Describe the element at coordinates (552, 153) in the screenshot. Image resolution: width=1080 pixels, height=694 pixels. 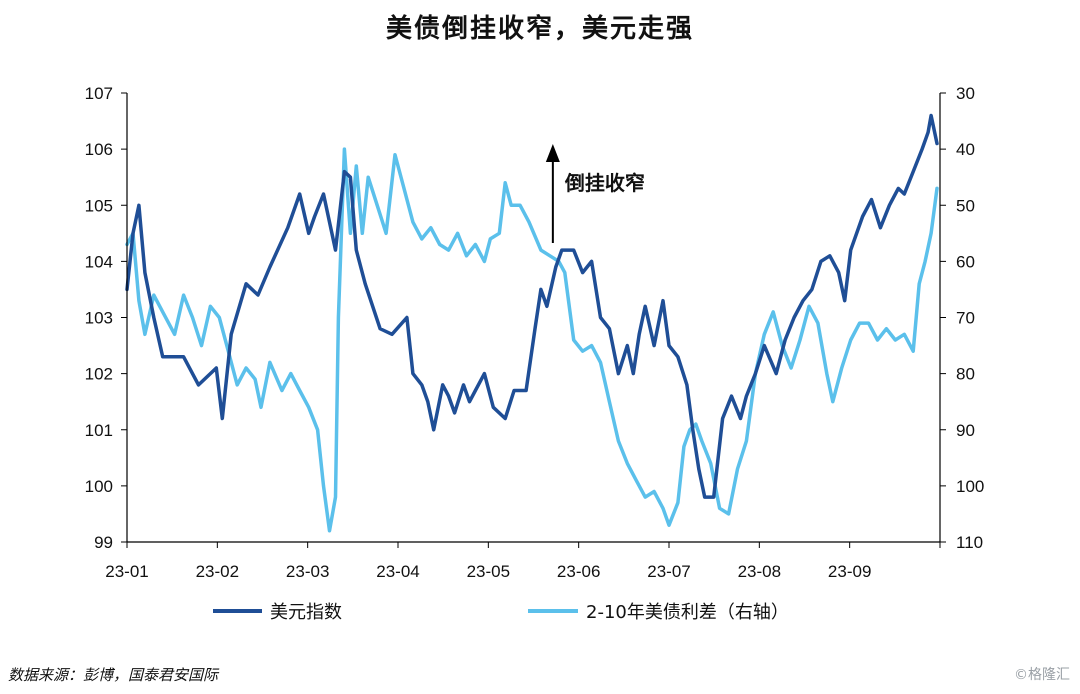
I see `annotation-arrow-head` at that location.